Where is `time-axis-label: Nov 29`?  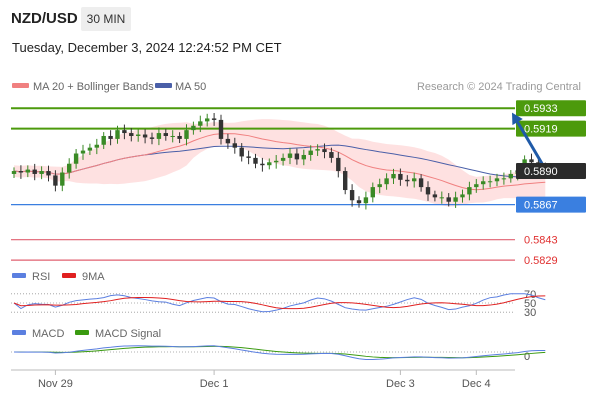
time-axis-label: Nov 29 is located at coordinates (55, 384).